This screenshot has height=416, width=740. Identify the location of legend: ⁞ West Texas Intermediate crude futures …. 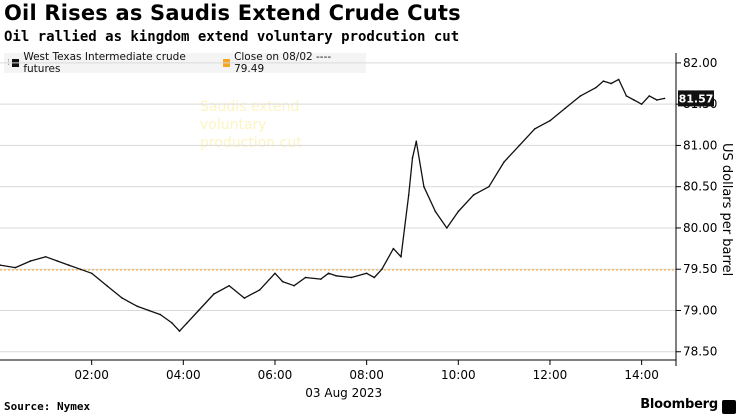
(185, 63).